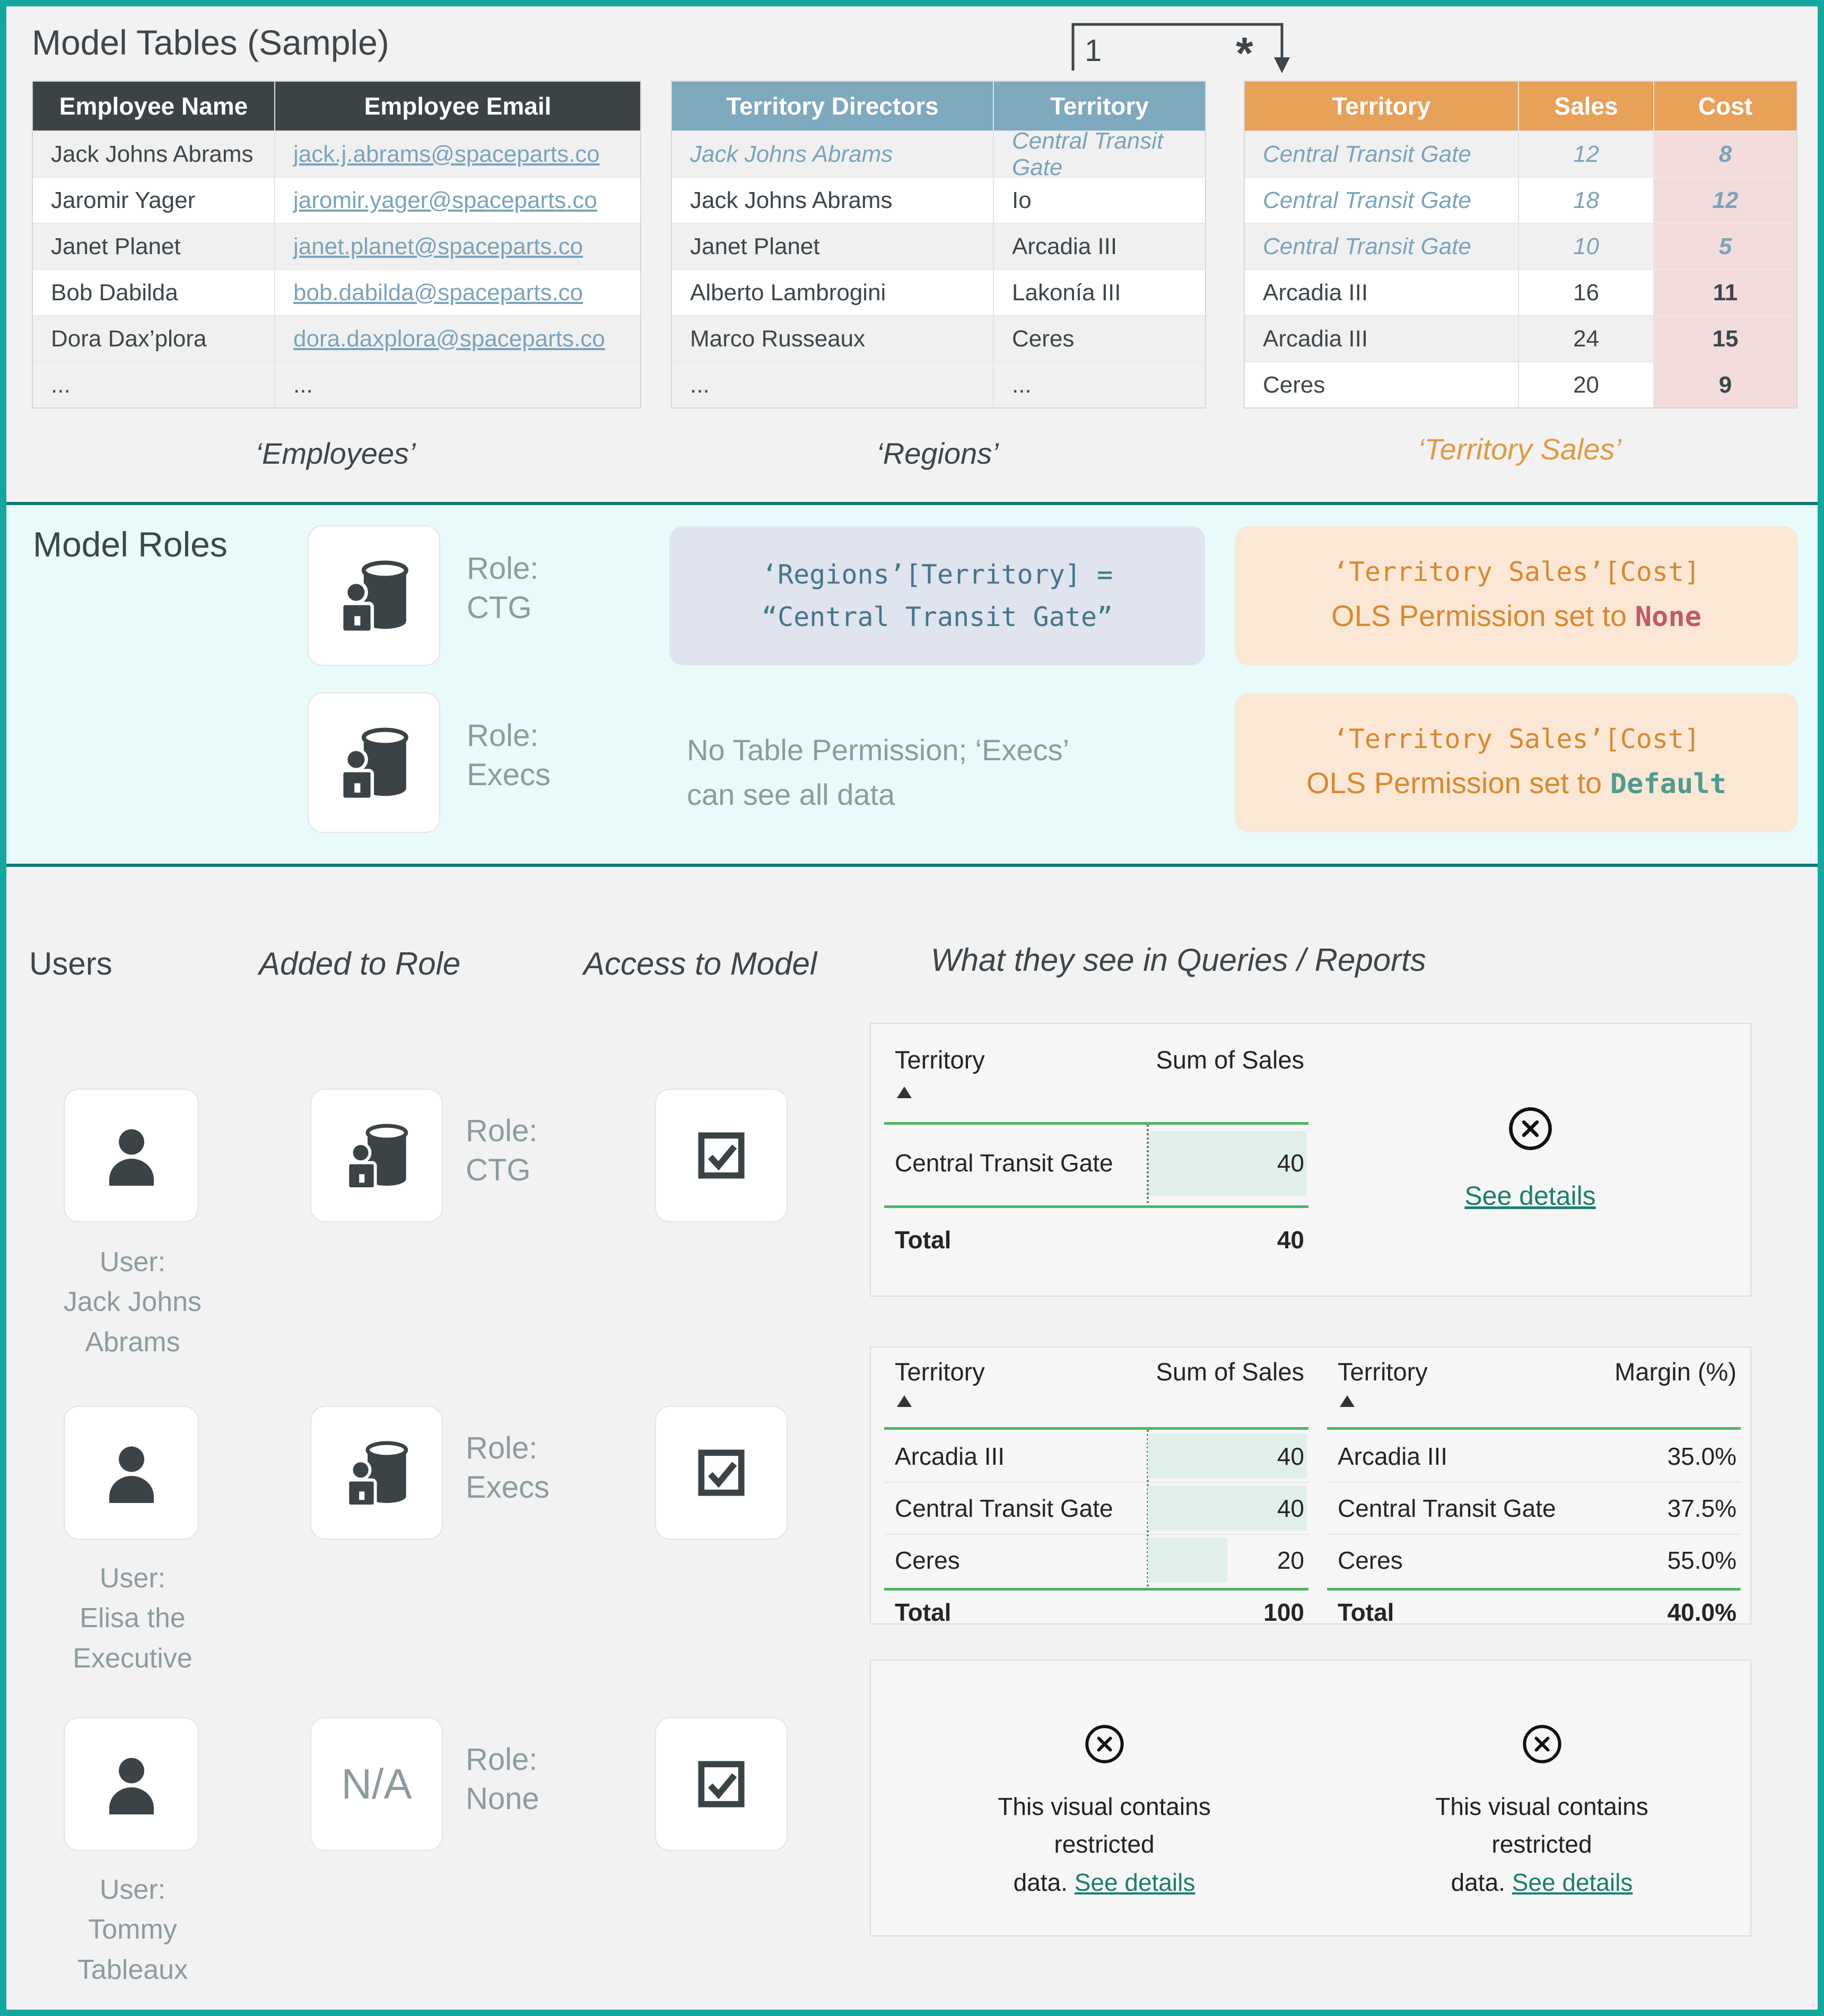  I want to click on role-label: Role:, so click(502, 1131).